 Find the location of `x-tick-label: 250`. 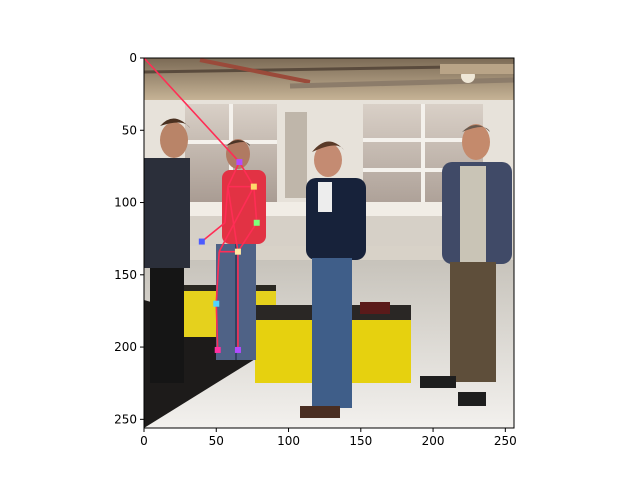

x-tick-label: 250 is located at coordinates (505, 441).